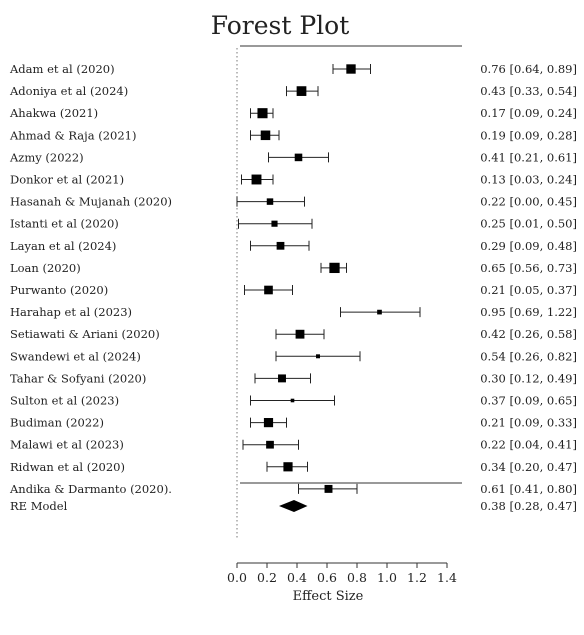 This screenshot has height=635, width=584. I want to click on study-label: Purwanto (2020), so click(59, 290).